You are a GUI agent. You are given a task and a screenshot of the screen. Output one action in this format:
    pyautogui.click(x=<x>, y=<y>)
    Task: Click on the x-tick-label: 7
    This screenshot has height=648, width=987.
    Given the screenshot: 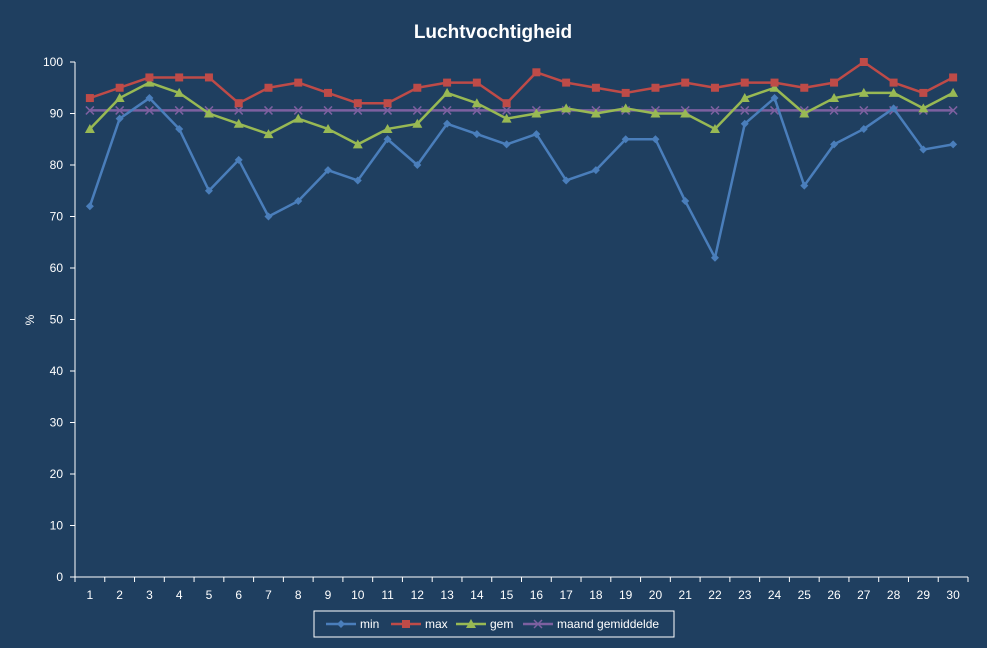 What is the action you would take?
    pyautogui.click(x=268, y=595)
    